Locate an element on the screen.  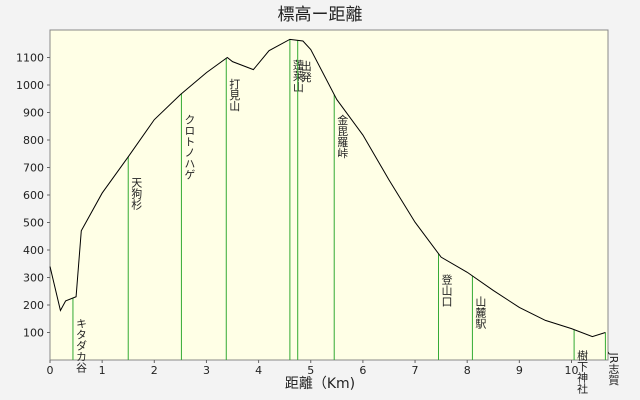
marker-label: 樹下神社 is located at coordinates (582, 371).